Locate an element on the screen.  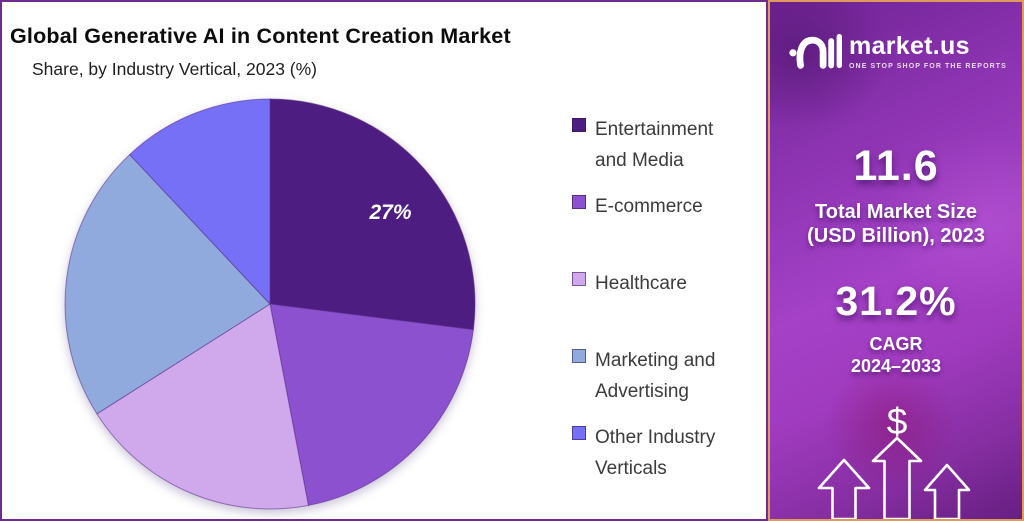
pie-data-label: 27% is located at coordinates (389, 212).